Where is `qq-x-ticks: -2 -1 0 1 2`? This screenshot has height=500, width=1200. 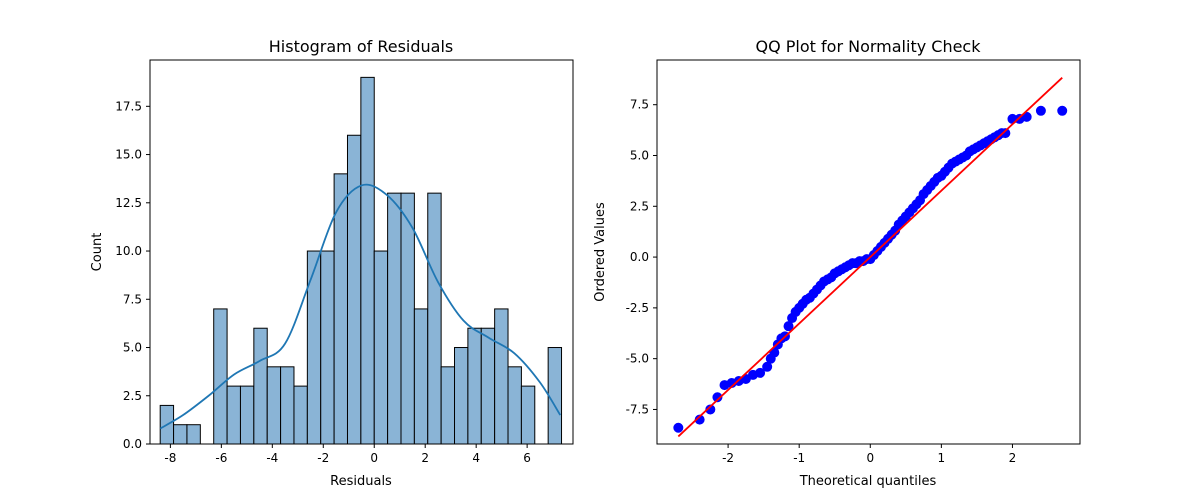 qq-x-ticks: -2 -1 0 1 2 is located at coordinates (869, 454).